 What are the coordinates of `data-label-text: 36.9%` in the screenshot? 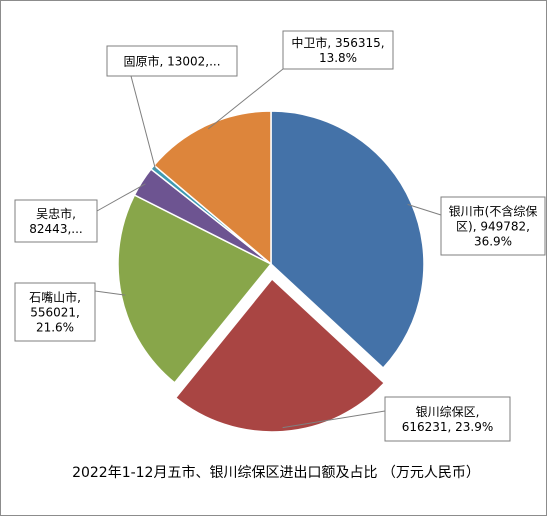 It's located at (493, 242).